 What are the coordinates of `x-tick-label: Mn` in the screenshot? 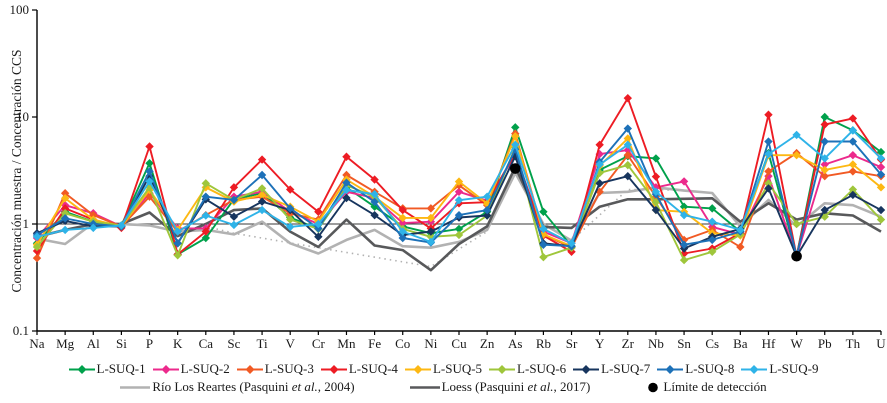 It's located at (346, 343).